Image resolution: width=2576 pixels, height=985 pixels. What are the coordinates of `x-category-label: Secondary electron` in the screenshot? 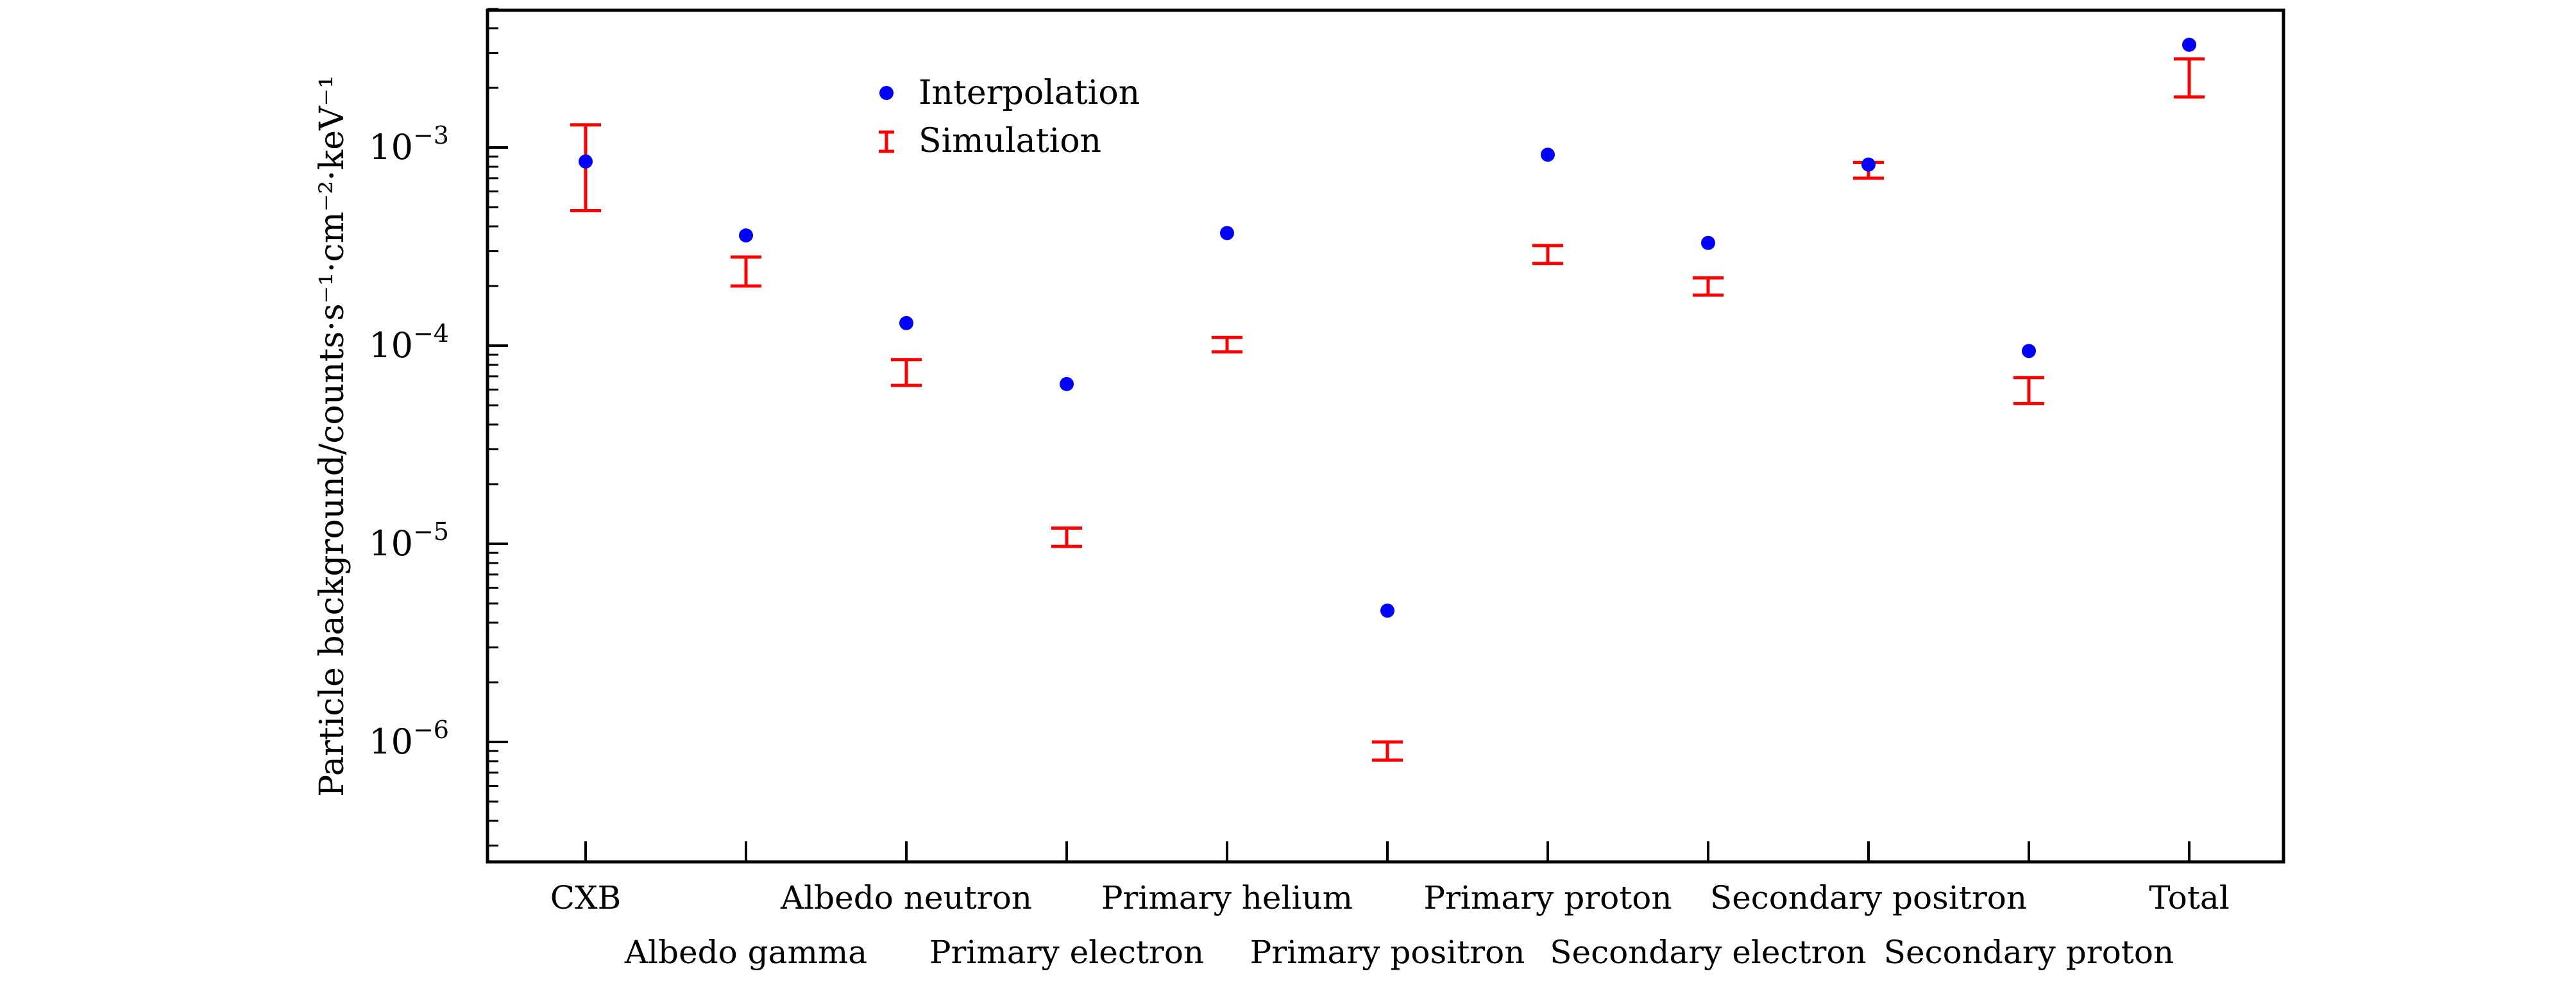 It's located at (1708, 952).